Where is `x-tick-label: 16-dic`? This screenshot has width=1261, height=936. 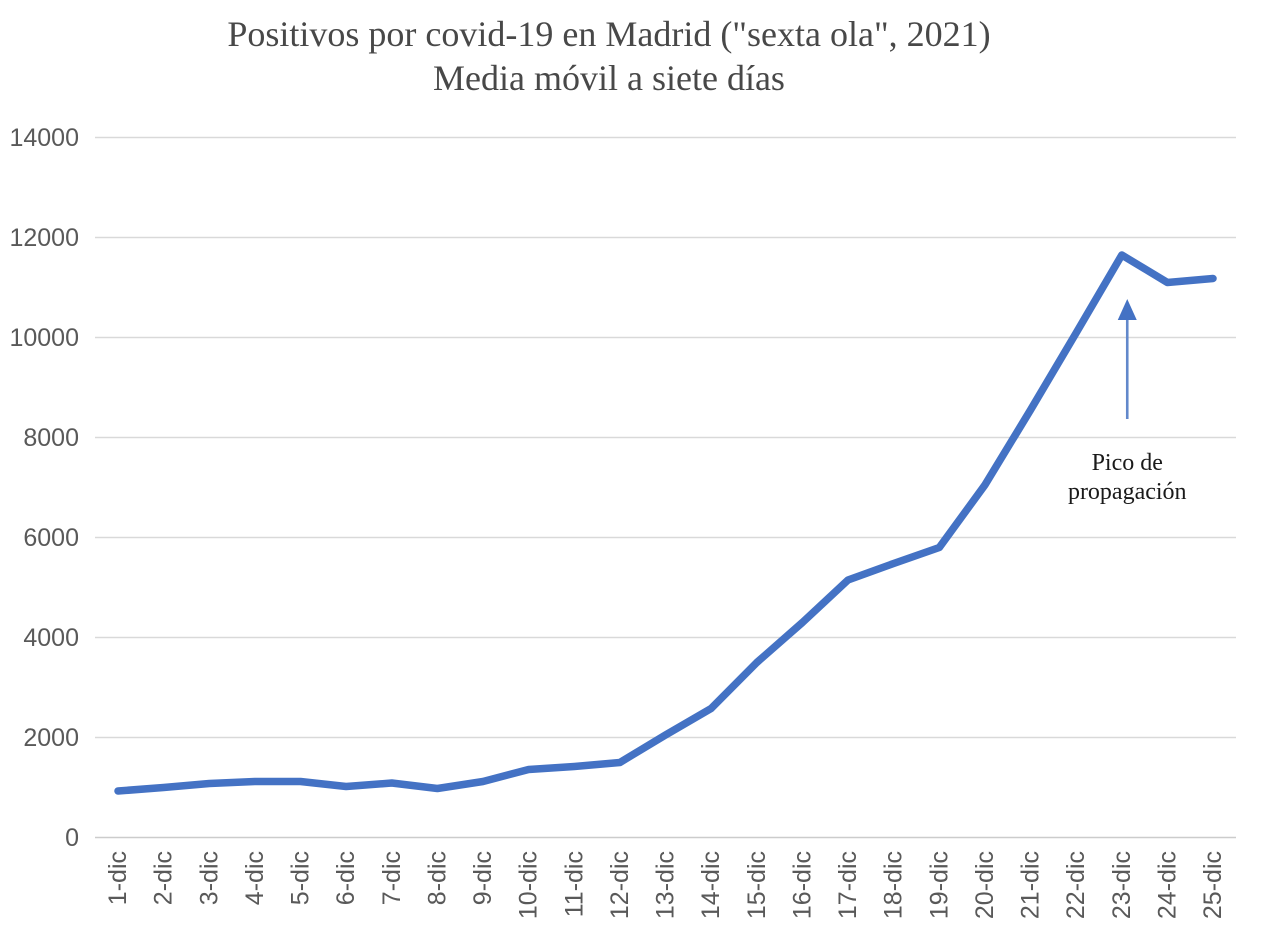
x-tick-label: 16-dic is located at coordinates (802, 885).